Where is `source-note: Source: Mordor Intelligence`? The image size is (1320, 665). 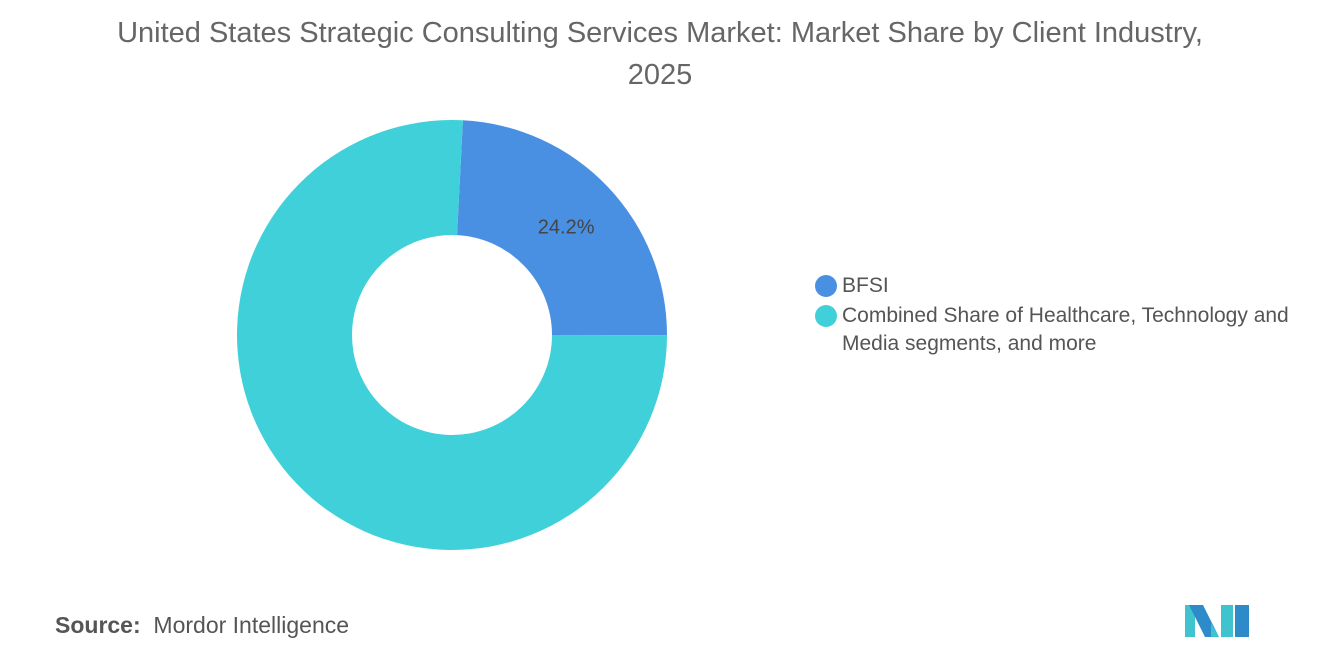
source-note: Source: Mordor Intelligence is located at coordinates (202, 625).